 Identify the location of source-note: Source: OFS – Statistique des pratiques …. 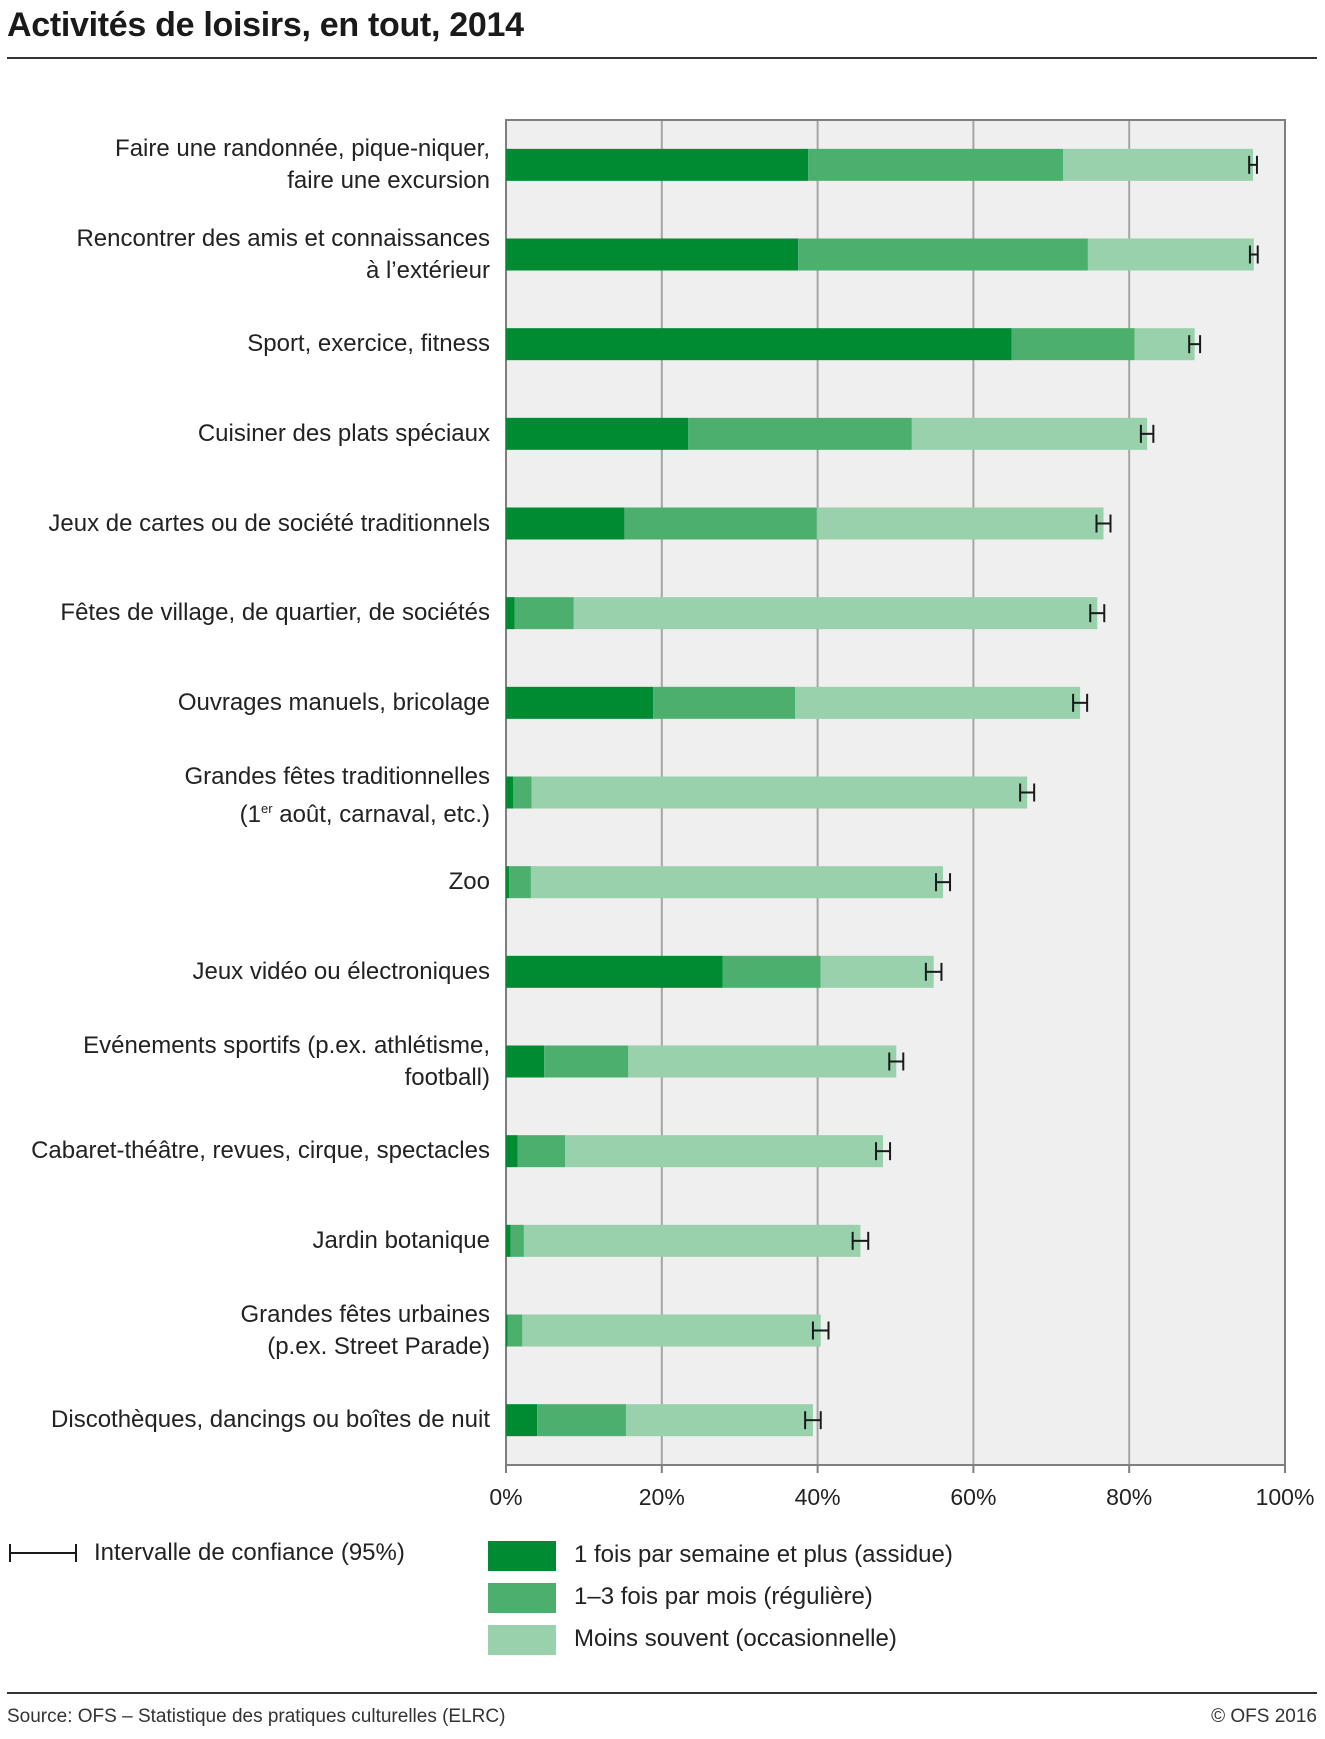
(256, 1716).